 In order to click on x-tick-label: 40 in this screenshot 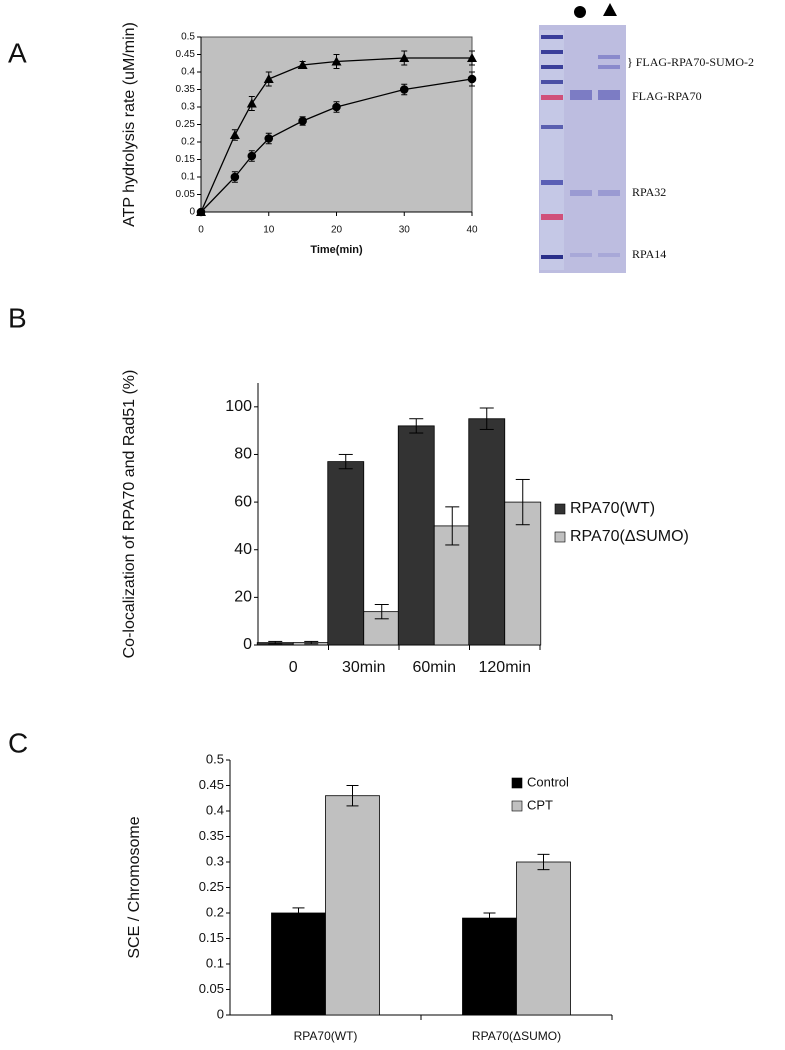, I will do `click(472, 230)`.